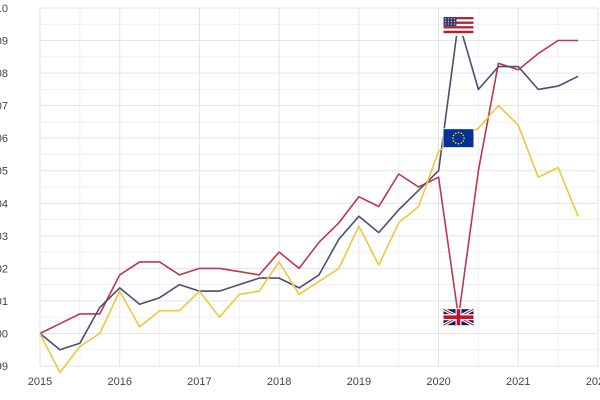 The width and height of the screenshot is (600, 400). Describe the element at coordinates (314, 382) in the screenshot. I see `x-axis-ticks: 2015 2016 2017 2018 2019 2020 2021 2022` at that location.